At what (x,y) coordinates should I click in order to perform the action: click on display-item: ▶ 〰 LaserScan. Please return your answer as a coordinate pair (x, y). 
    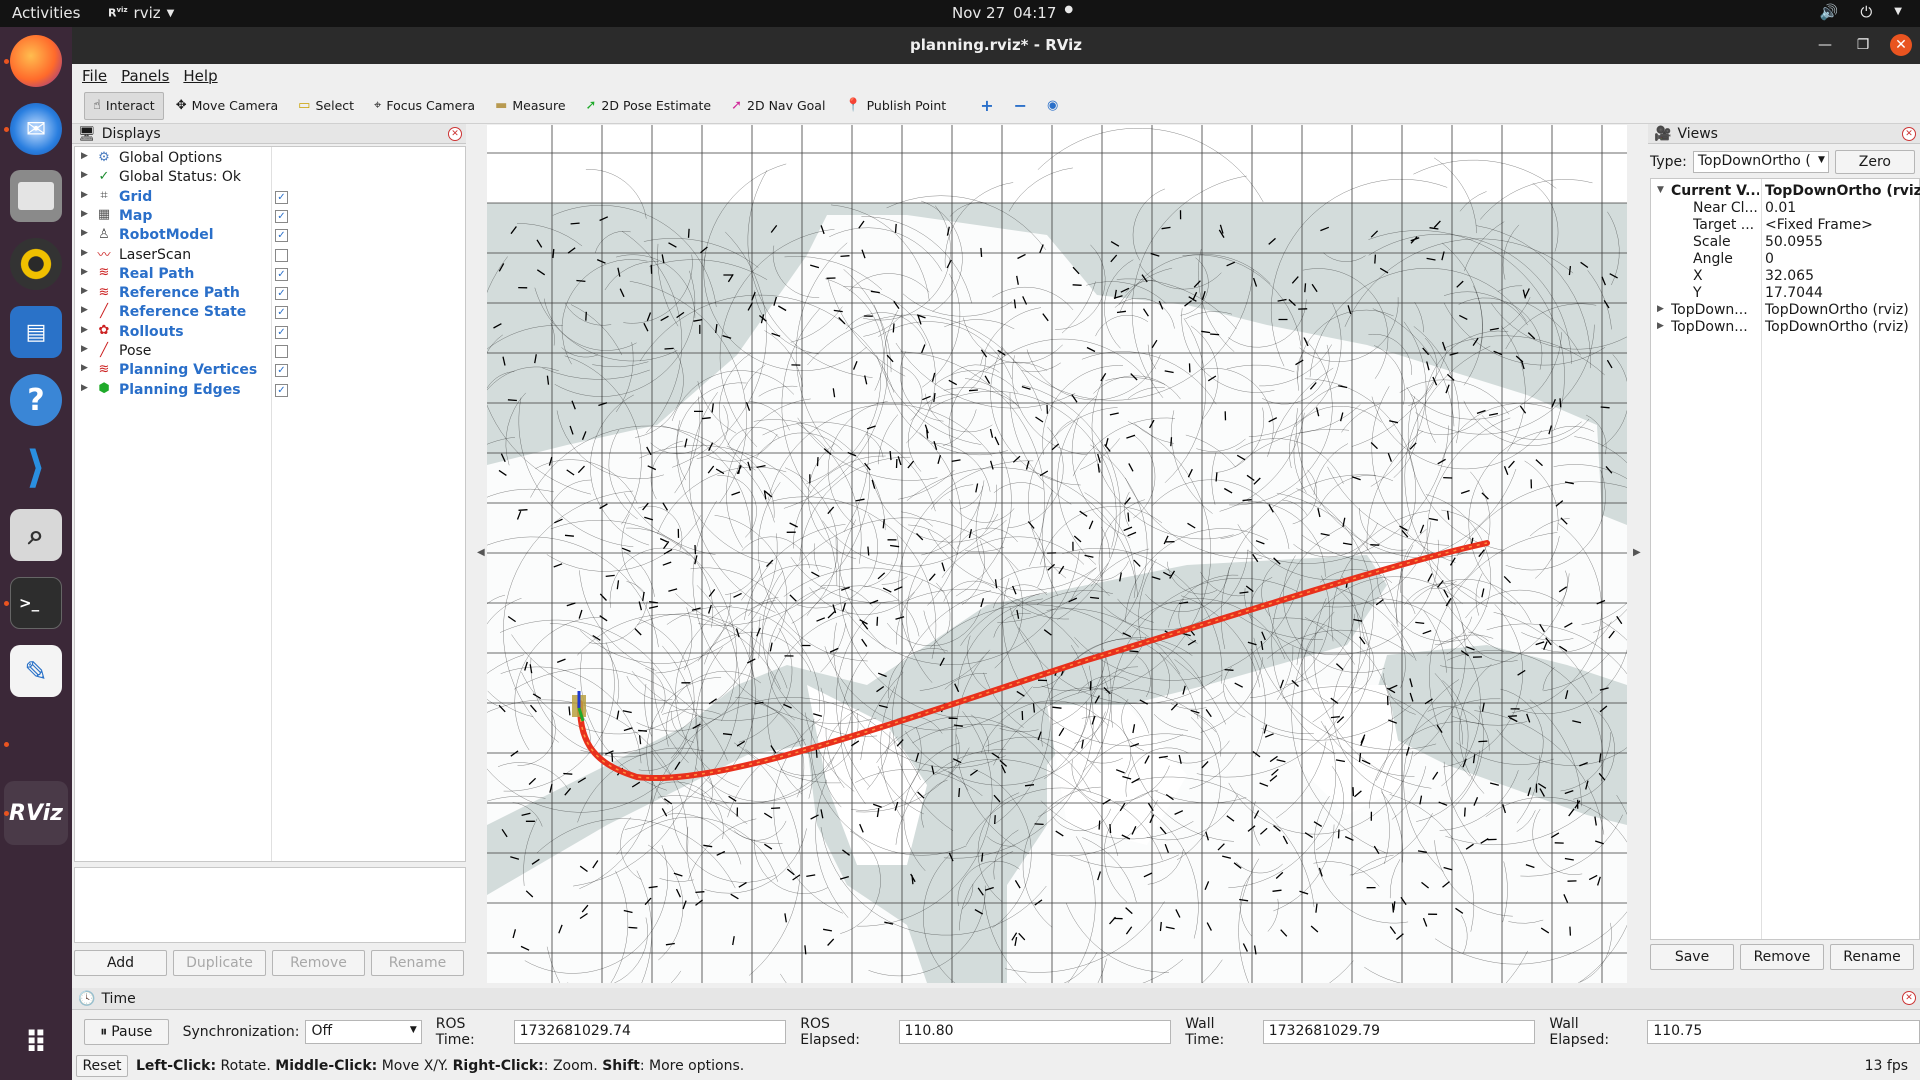
    Looking at the image, I should click on (270, 255).